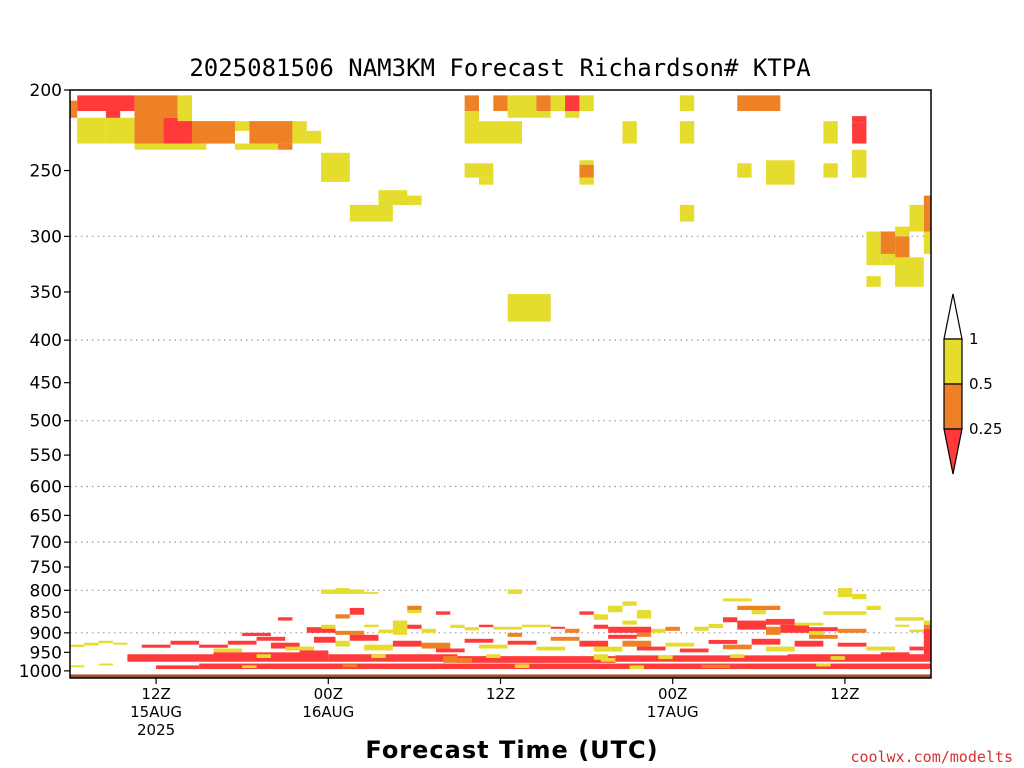 The height and width of the screenshot is (768, 1024). Describe the element at coordinates (46, 543) in the screenshot. I see `y-tick-label: 700` at that location.